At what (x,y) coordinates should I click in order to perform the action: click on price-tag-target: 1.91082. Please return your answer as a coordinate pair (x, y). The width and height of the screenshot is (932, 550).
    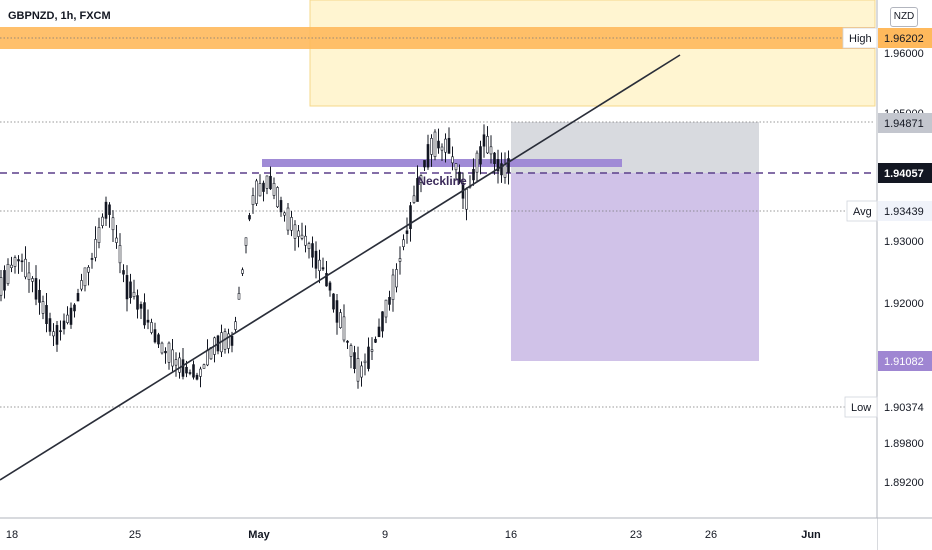
    Looking at the image, I should click on (905, 361).